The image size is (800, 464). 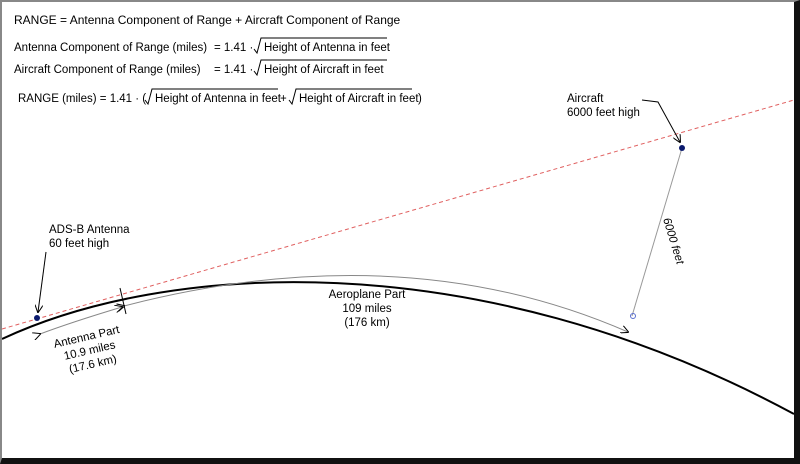 I want to click on aircraft-callout, so click(x=660, y=120).